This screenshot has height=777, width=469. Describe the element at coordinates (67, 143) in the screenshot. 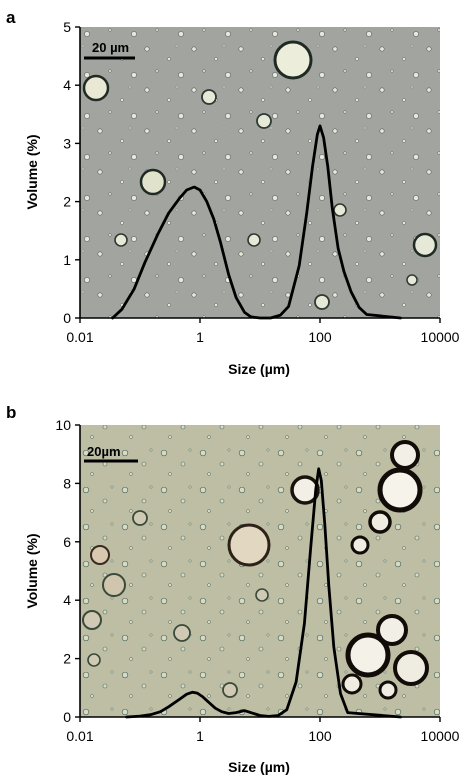

I see `y-tick-label: 3` at that location.